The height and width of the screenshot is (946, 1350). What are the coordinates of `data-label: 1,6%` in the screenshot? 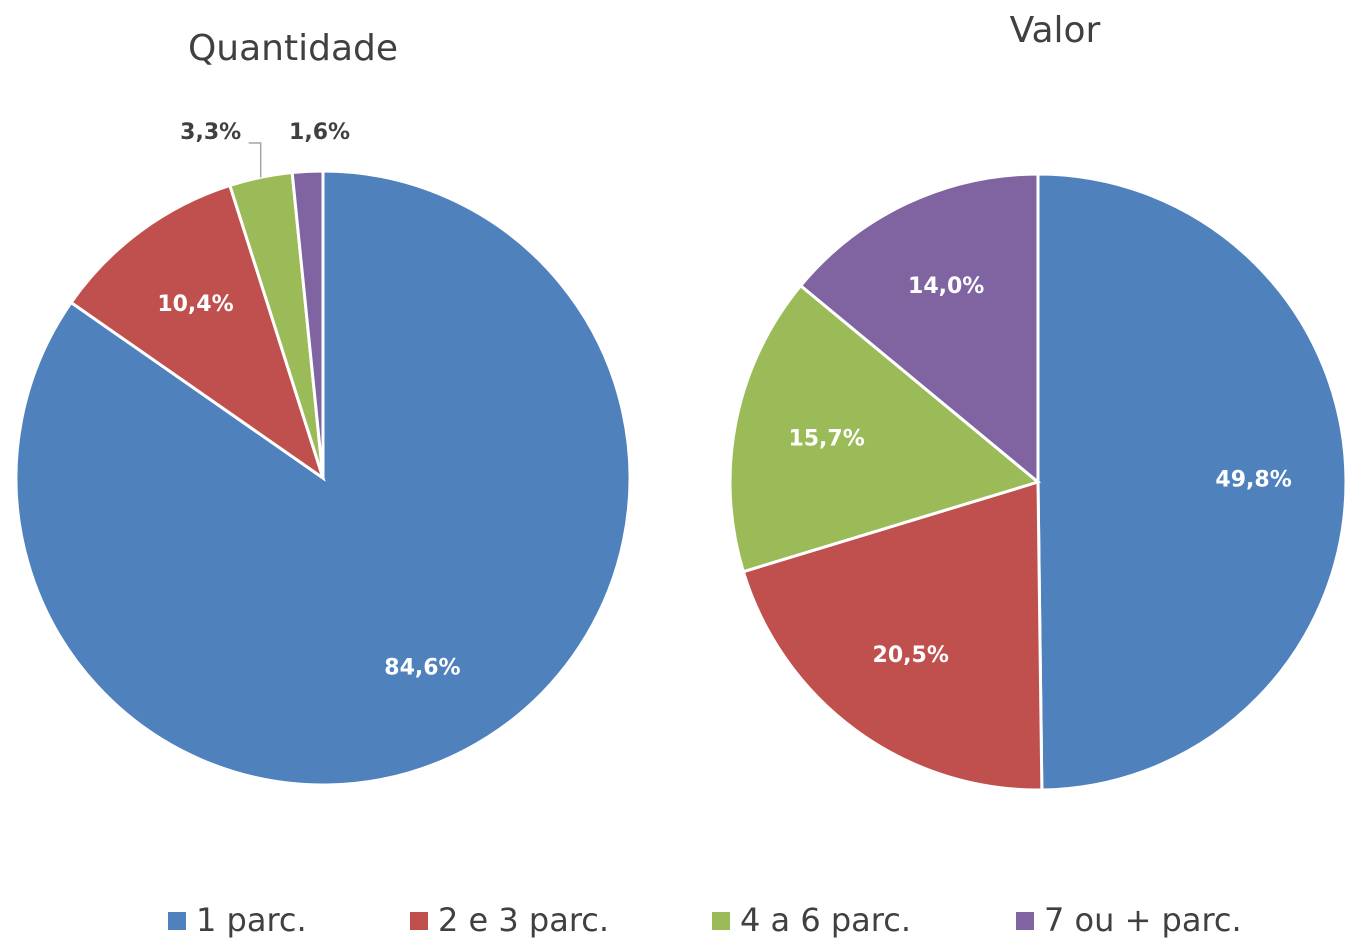 It's located at (319, 132).